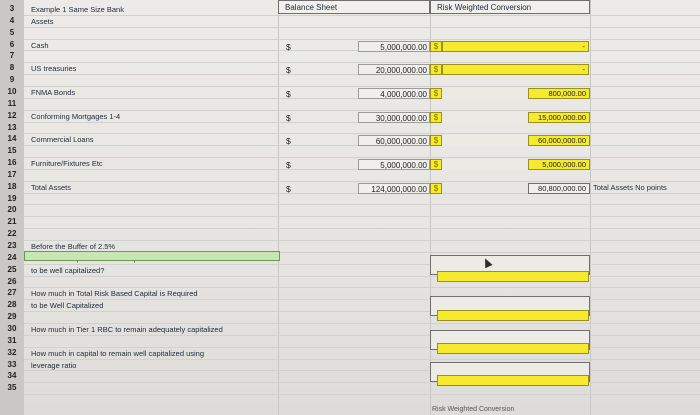 Image resolution: width=700 pixels, height=415 pixels. I want to click on row-number: 25, so click(12, 269).